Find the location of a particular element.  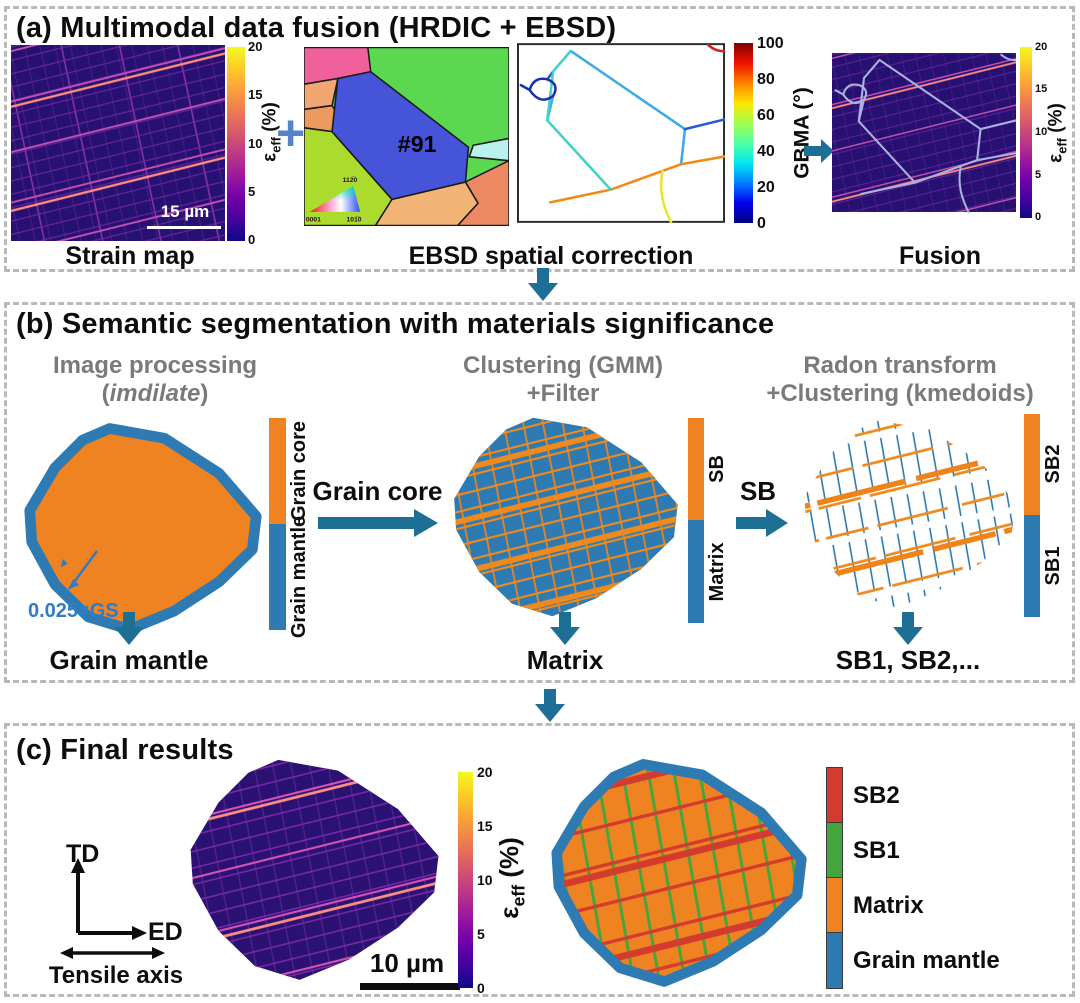

axis-td-label: TD is located at coordinates (83, 854).